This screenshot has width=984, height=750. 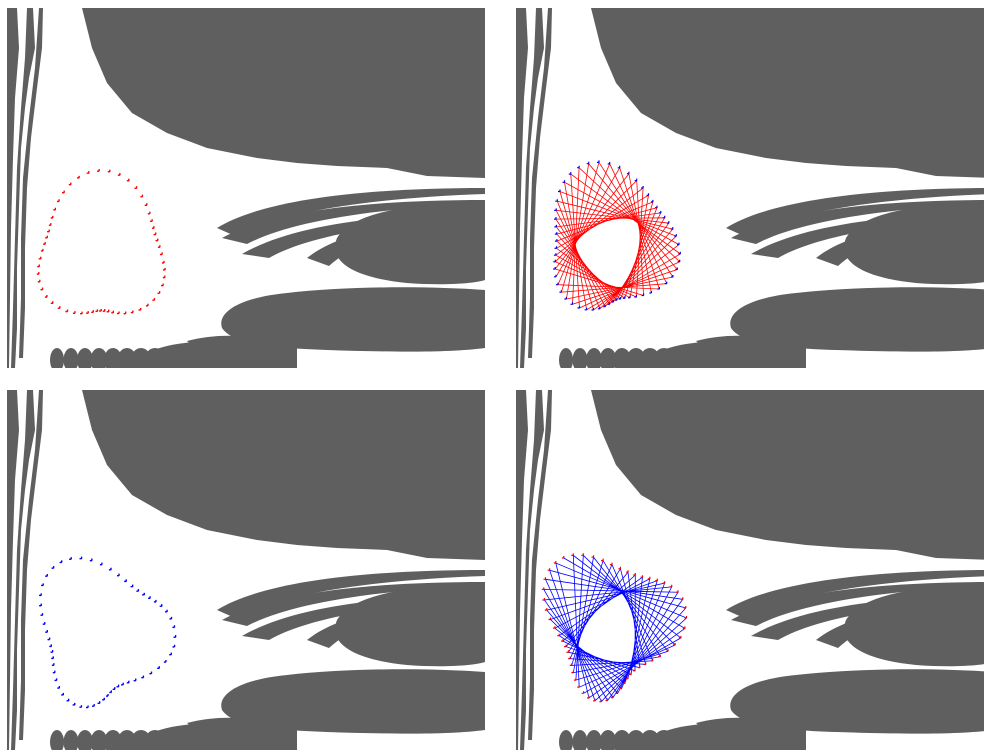 What do you see at coordinates (283, 475) in the screenshot?
I see `basin-upper-region` at bounding box center [283, 475].